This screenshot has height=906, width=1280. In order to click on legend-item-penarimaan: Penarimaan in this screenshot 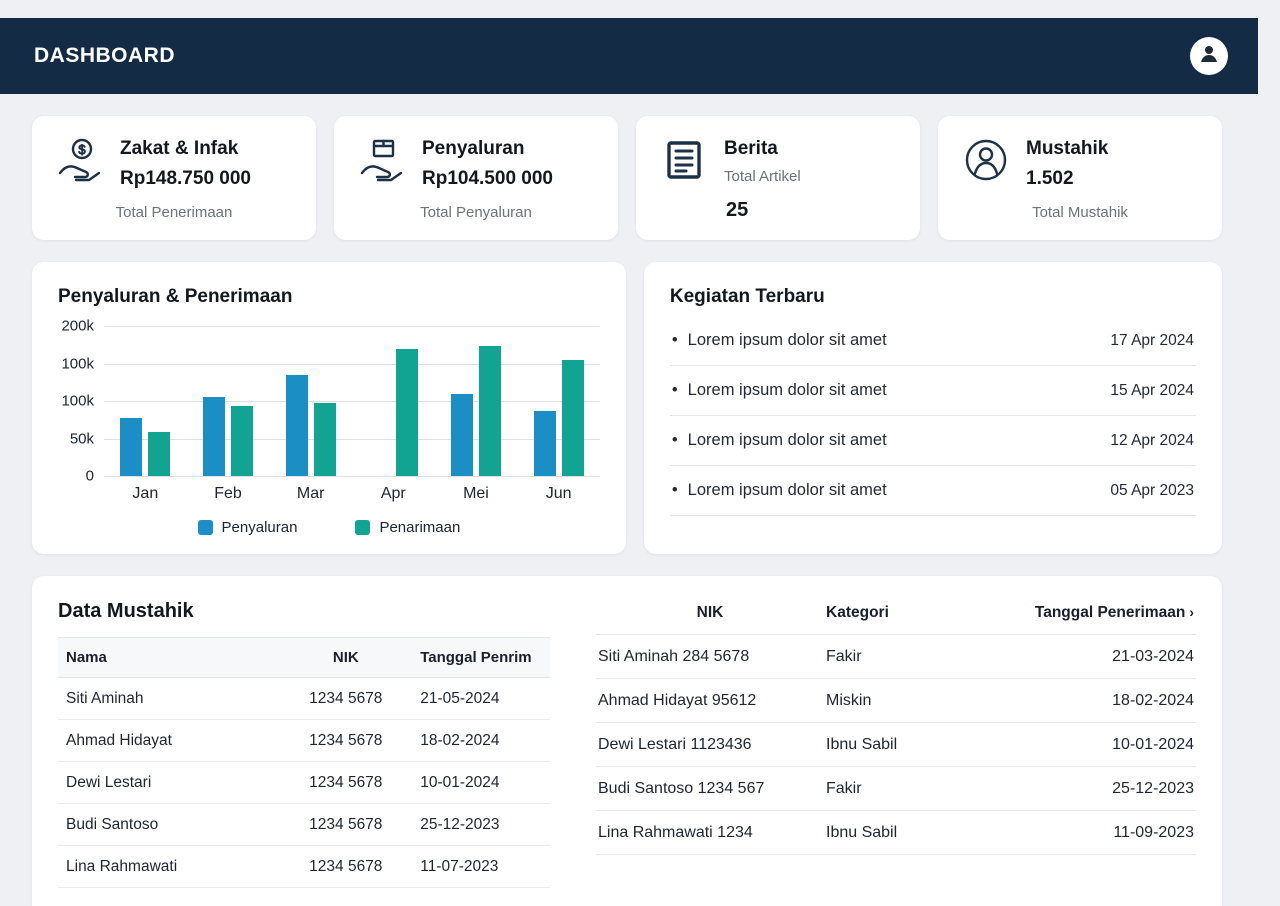, I will do `click(407, 527)`.